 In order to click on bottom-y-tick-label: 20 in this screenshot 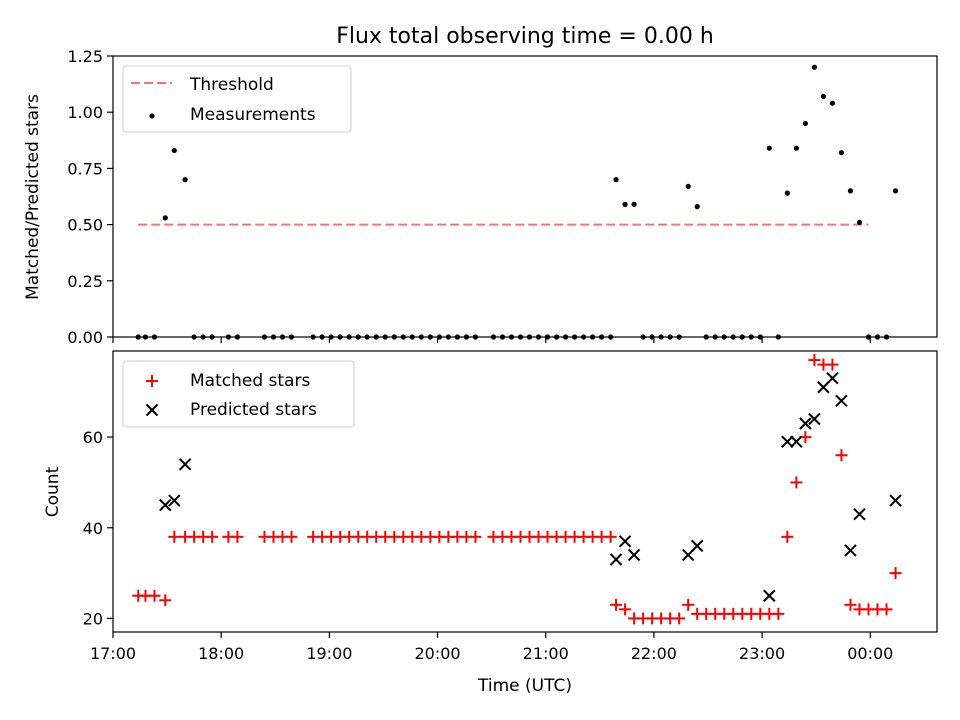, I will do `click(93, 618)`.